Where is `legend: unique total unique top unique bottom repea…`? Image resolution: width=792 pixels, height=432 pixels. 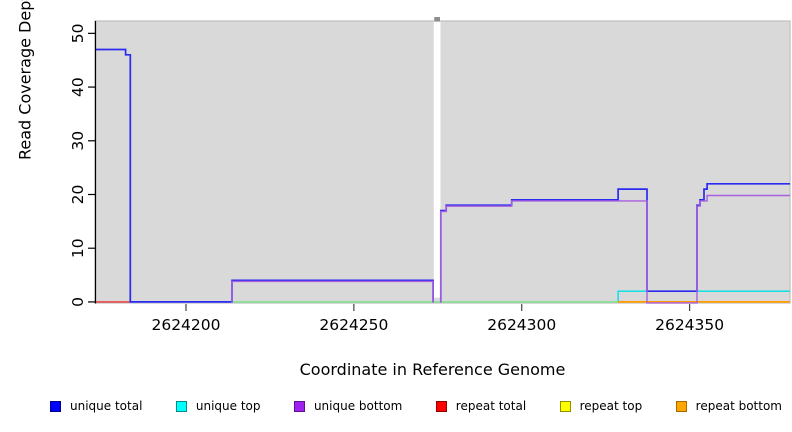
legend: unique total unique top unique bottom repea… is located at coordinates (416, 406).